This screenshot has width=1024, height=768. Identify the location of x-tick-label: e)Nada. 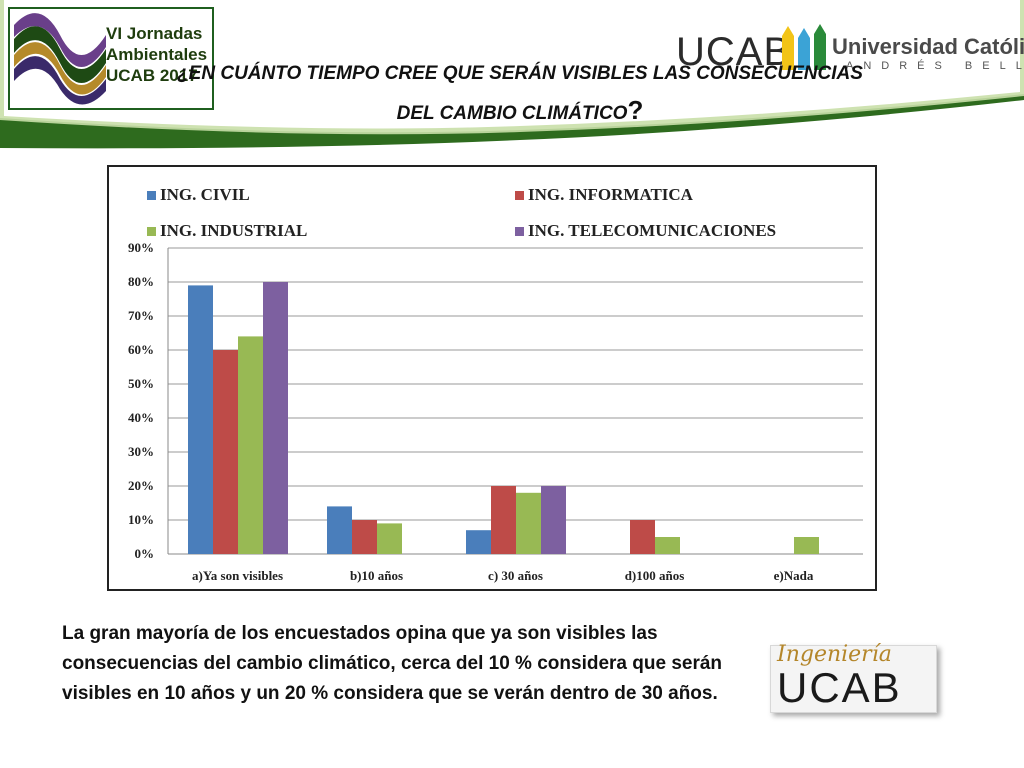
(794, 575).